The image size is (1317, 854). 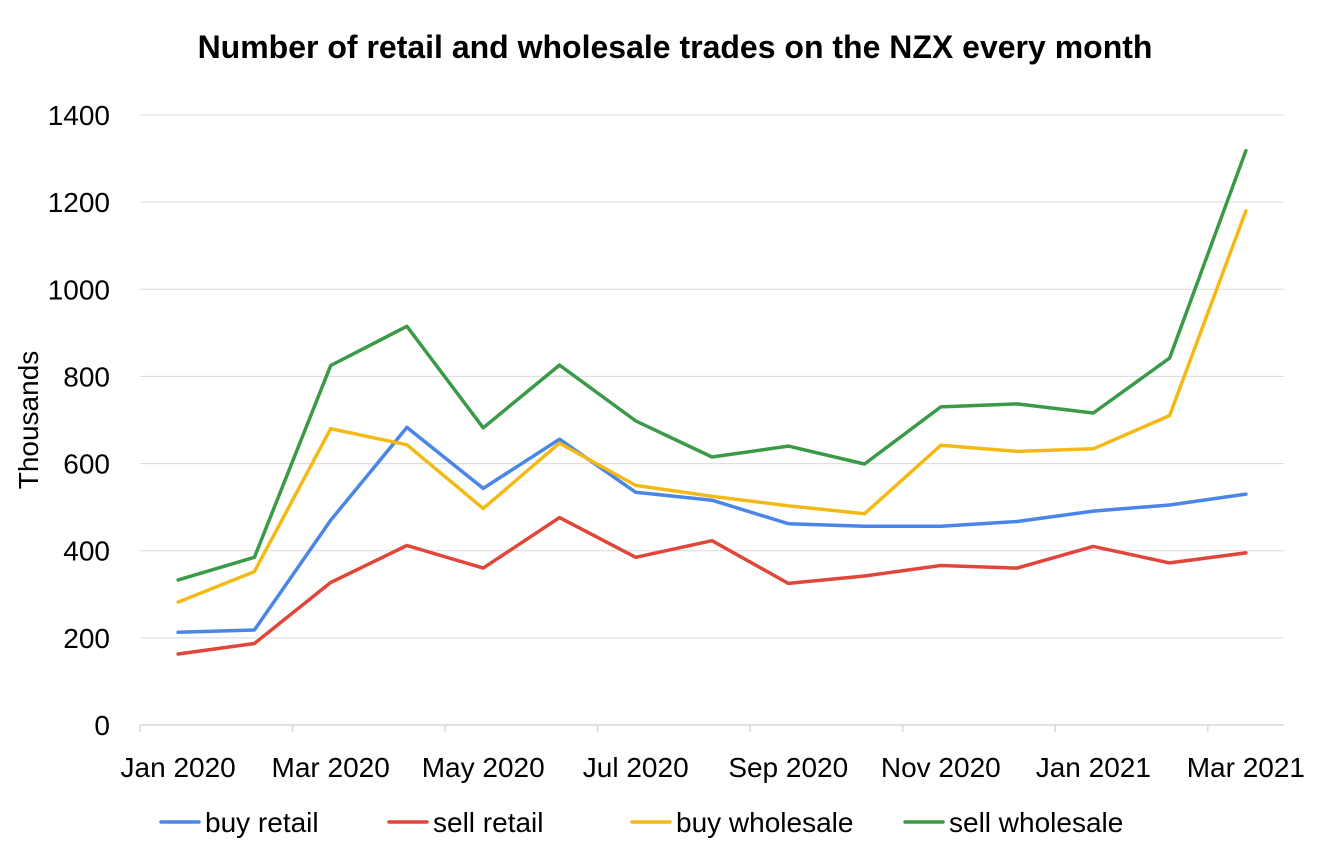 I want to click on legend-item-sell-wholesale: sell wholesale, so click(x=1013, y=822).